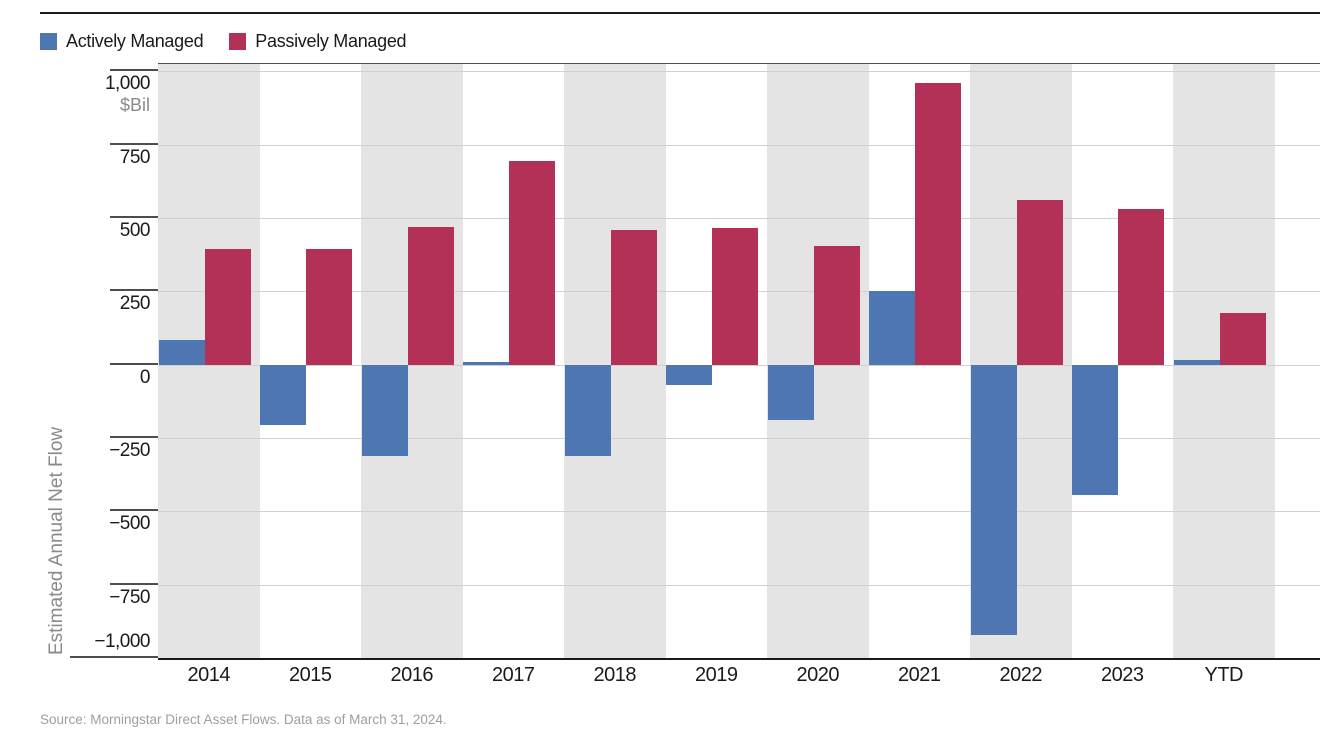  What do you see at coordinates (739, 438) in the screenshot?
I see `gridline--250` at bounding box center [739, 438].